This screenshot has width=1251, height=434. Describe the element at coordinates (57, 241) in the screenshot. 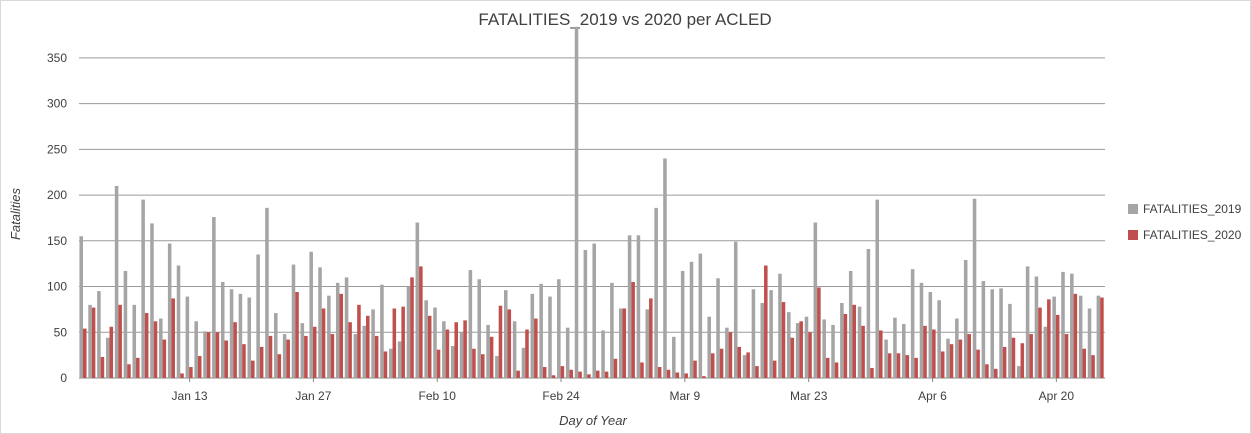

I see `y-tick-label: 150` at that location.